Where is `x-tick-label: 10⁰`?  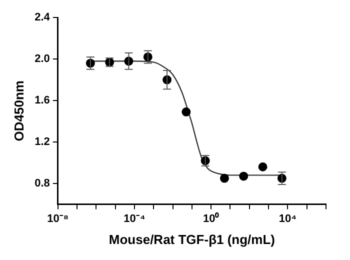 x-tick-label: 10⁰ is located at coordinates (211, 218).